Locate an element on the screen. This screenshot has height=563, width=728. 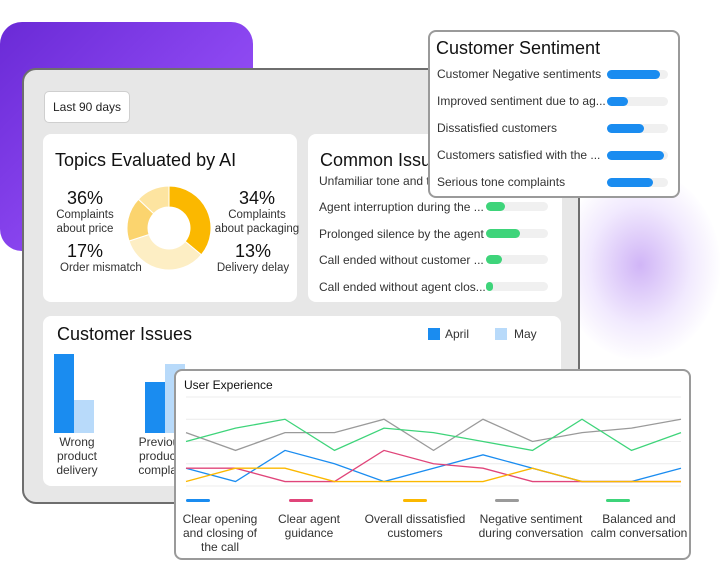
legend-agent-guidance: Clear agent guidance is located at coordinates (309, 526).